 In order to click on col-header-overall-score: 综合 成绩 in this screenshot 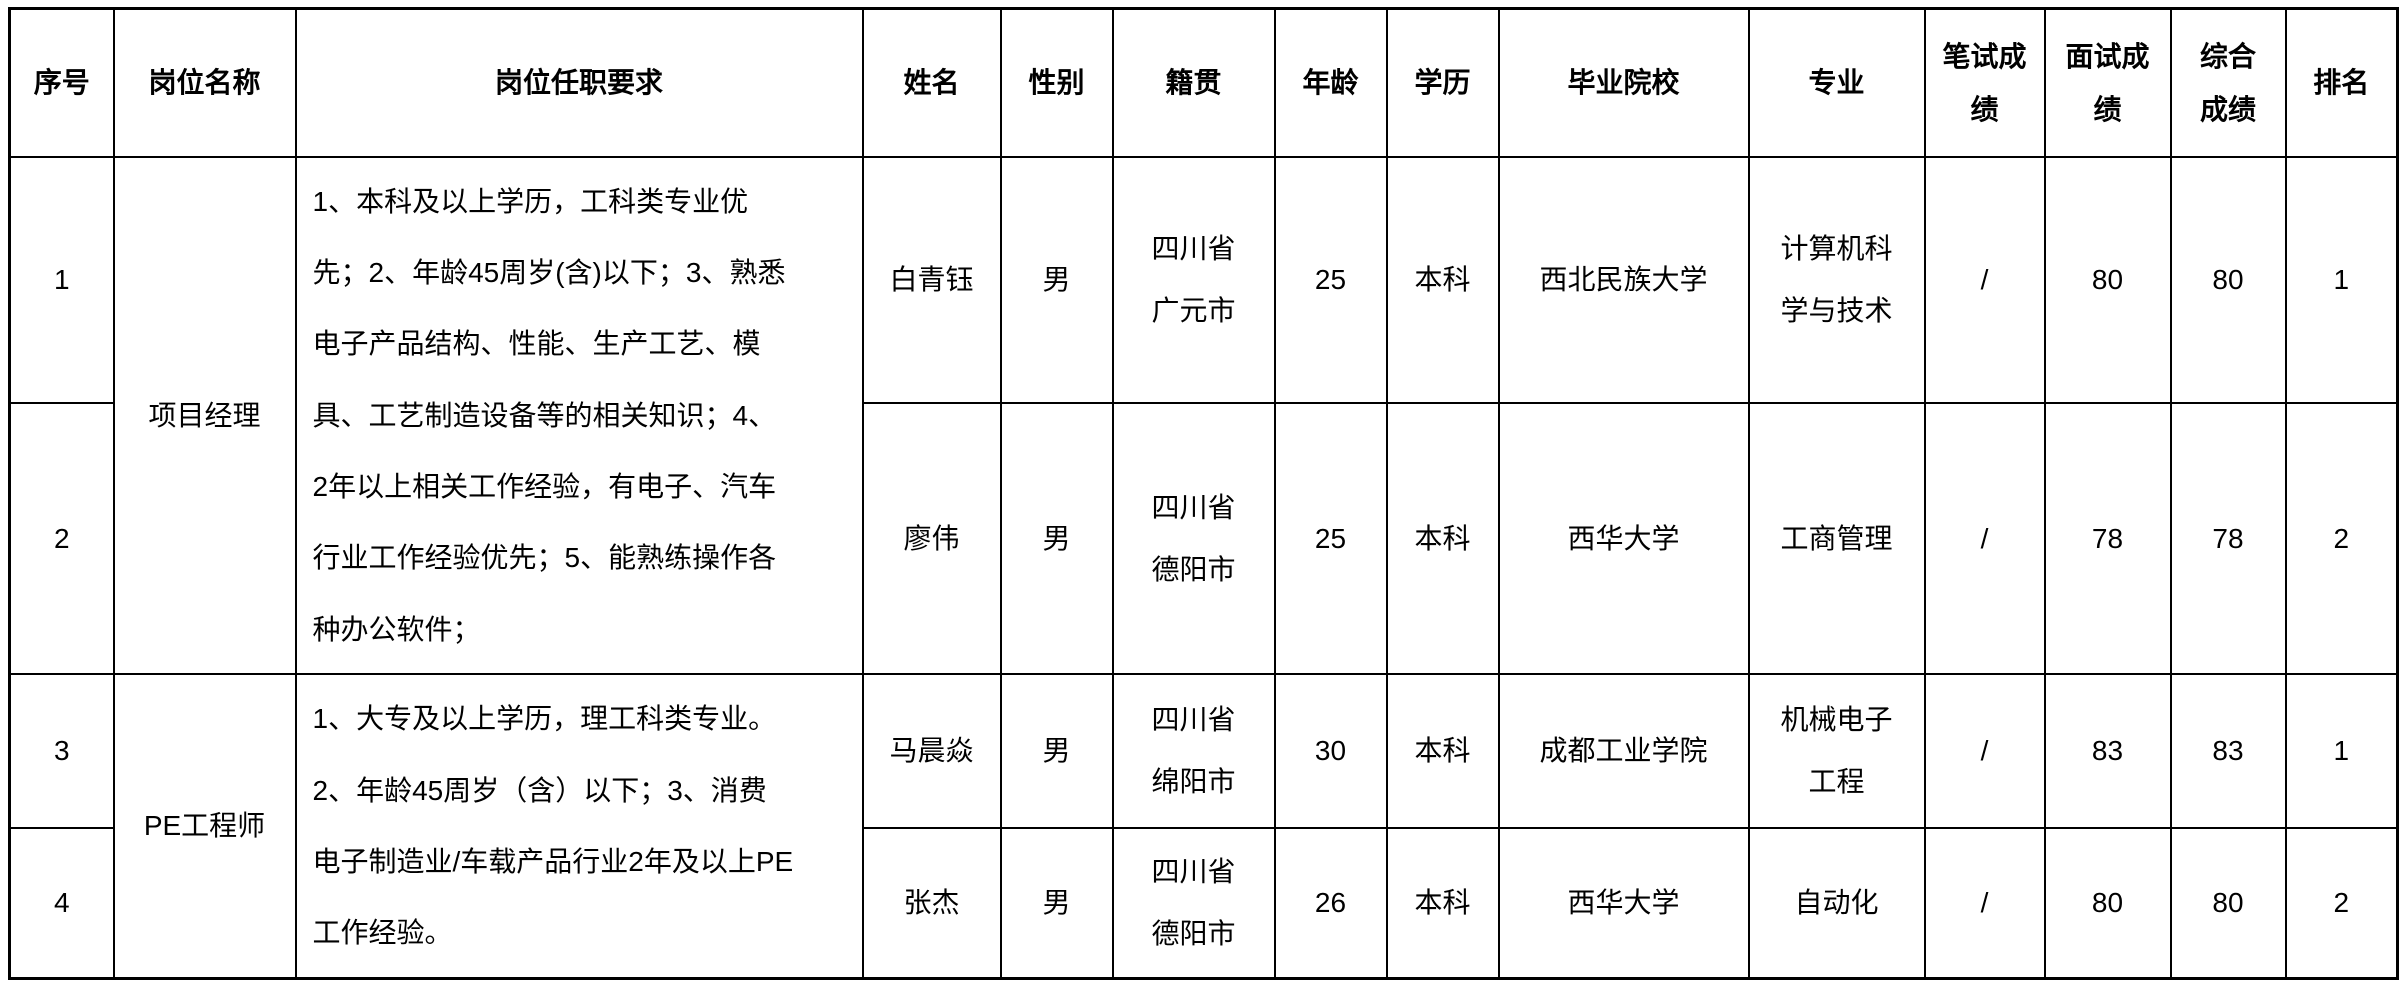, I will do `click(2228, 82)`.